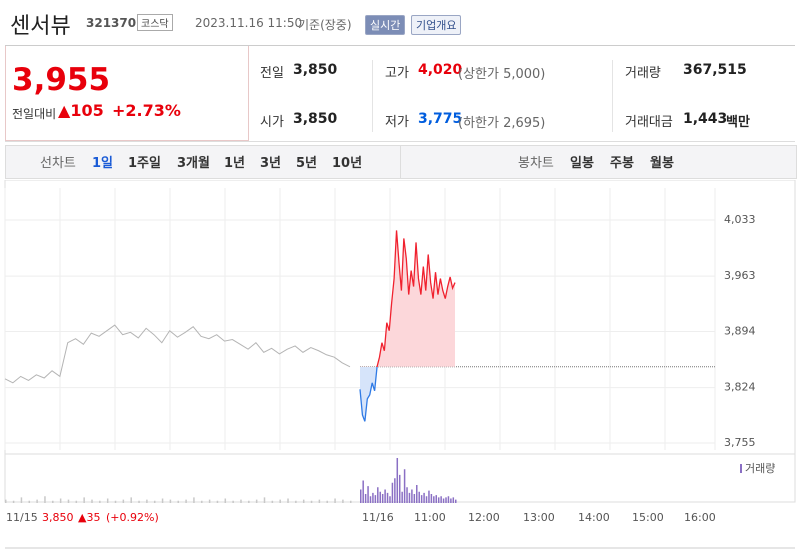  What do you see at coordinates (385, 25) in the screenshot?
I see `realtime-button: 실시간` at bounding box center [385, 25].